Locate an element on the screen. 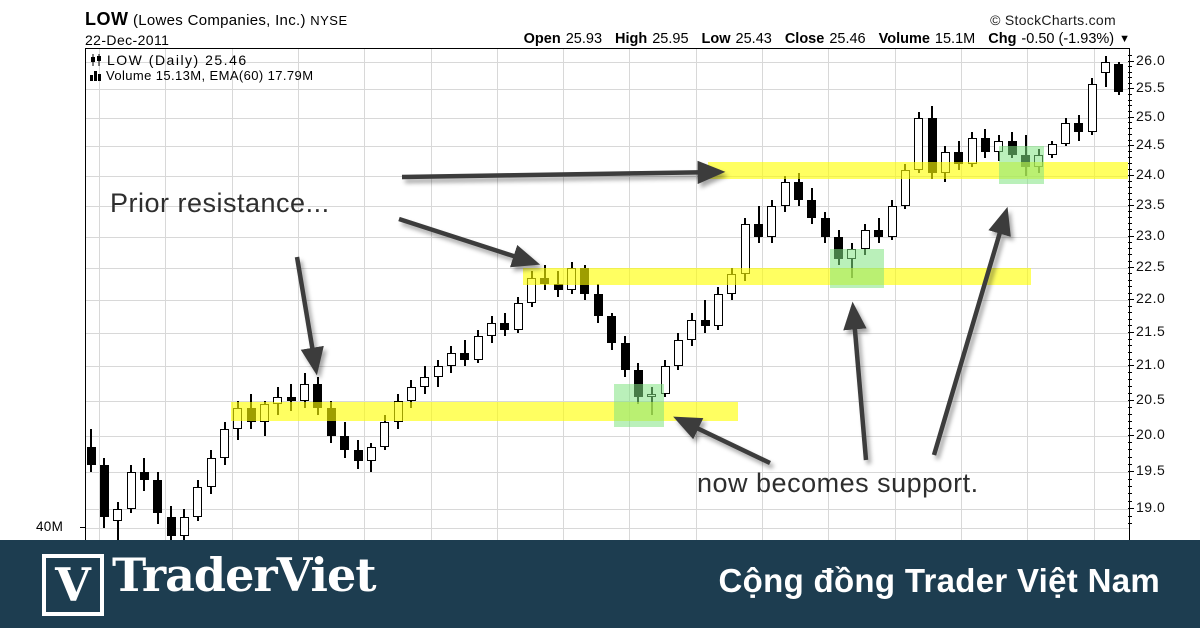 The width and height of the screenshot is (1200, 628). community-tagline: Cộng đồng Trader Việt Nam is located at coordinates (939, 580).